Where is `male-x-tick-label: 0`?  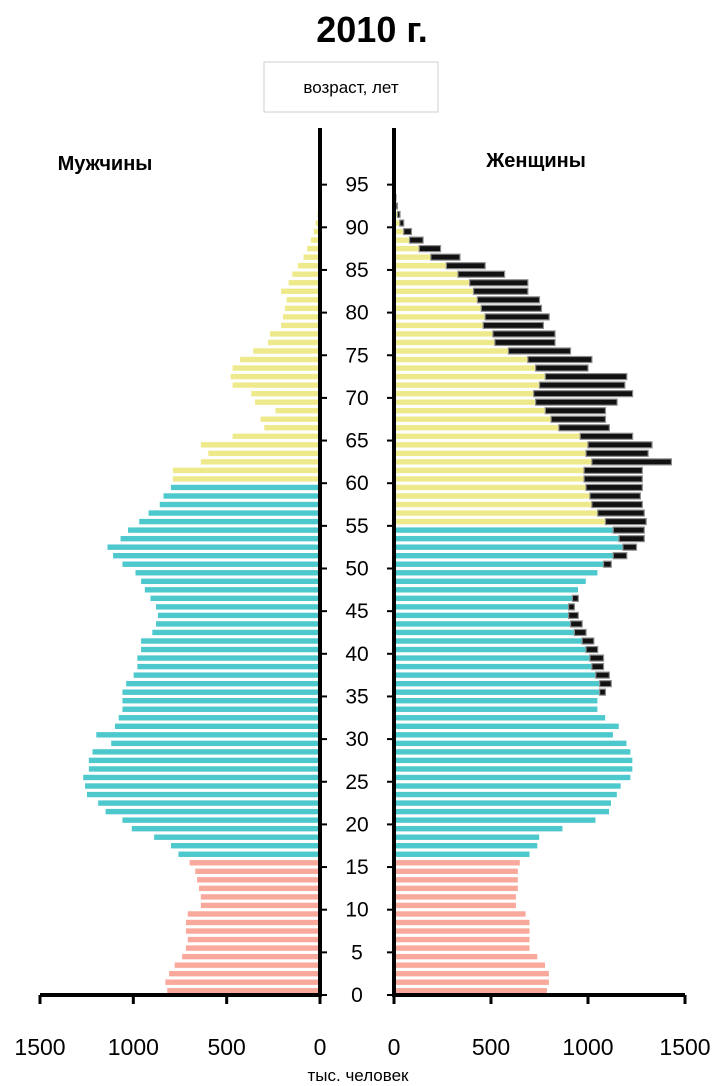 male-x-tick-label: 0 is located at coordinates (320, 1047).